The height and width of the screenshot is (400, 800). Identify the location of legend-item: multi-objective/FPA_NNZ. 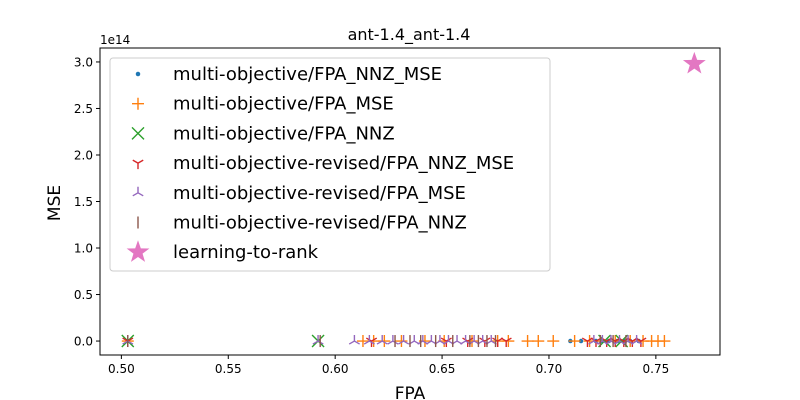
(263, 133).